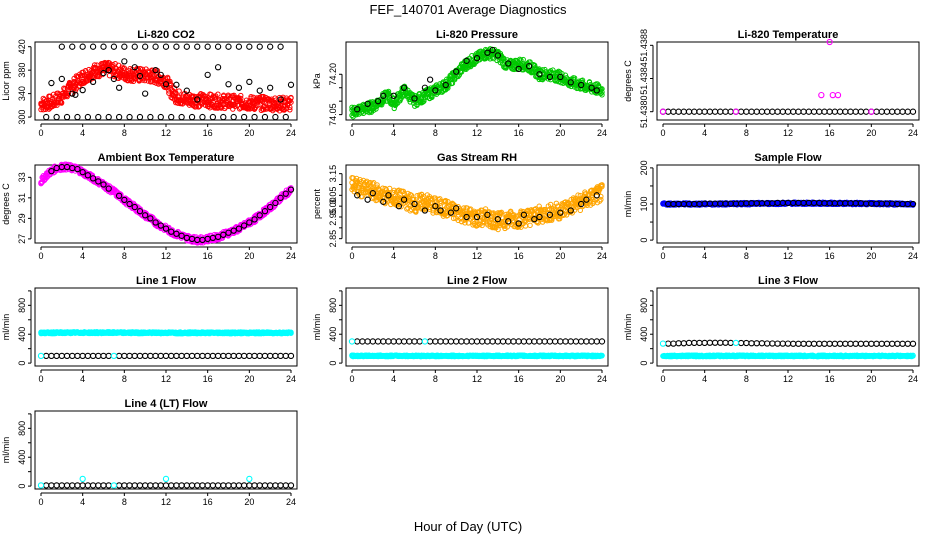 The image size is (936, 540). Describe the element at coordinates (166, 281) in the screenshot. I see `panel-title: Line 1 Flow` at that location.